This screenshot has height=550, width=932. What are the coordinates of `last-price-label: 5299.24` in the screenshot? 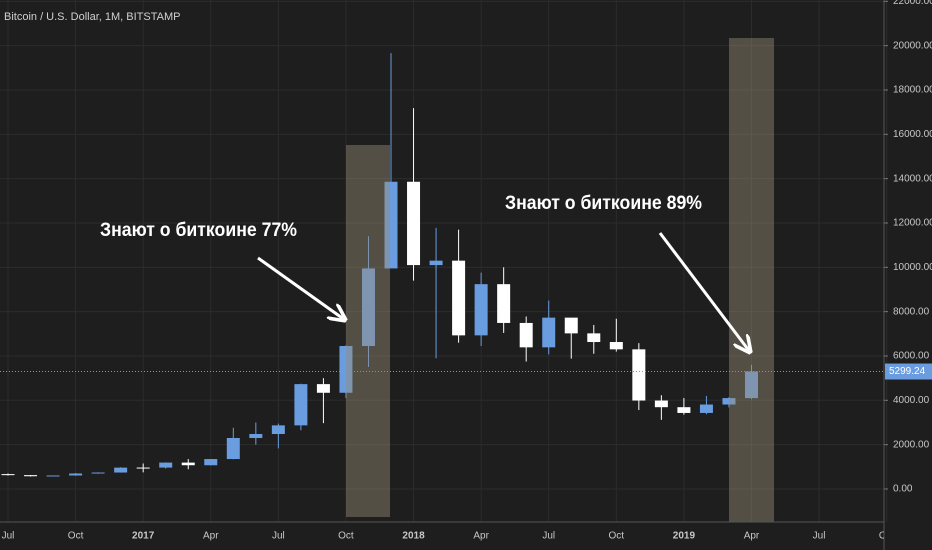 It's located at (907, 371).